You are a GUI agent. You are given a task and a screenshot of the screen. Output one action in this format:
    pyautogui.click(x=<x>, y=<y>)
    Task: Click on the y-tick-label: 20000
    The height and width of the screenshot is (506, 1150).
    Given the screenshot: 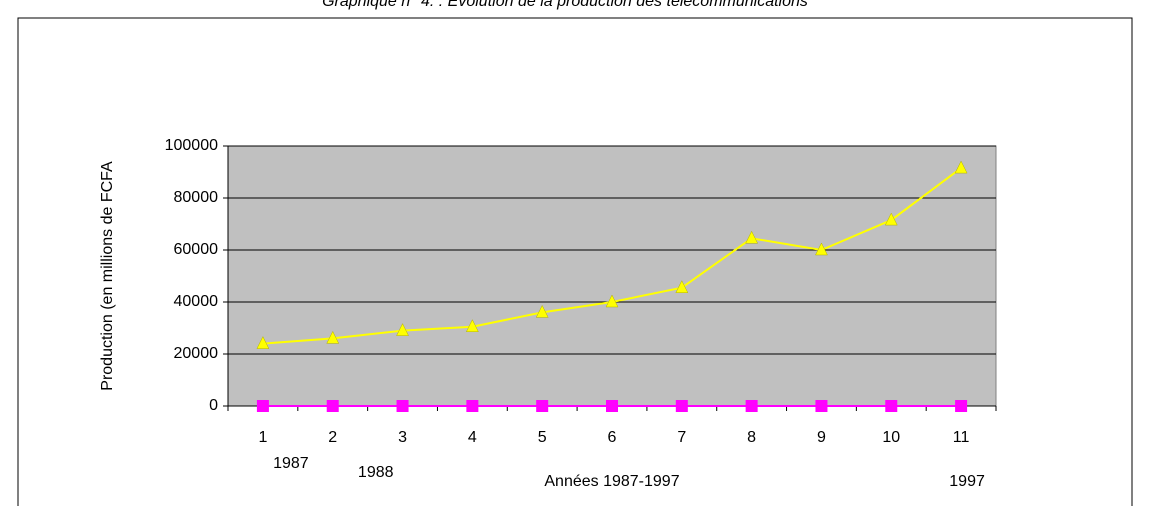 What is the action you would take?
    pyautogui.click(x=196, y=353)
    